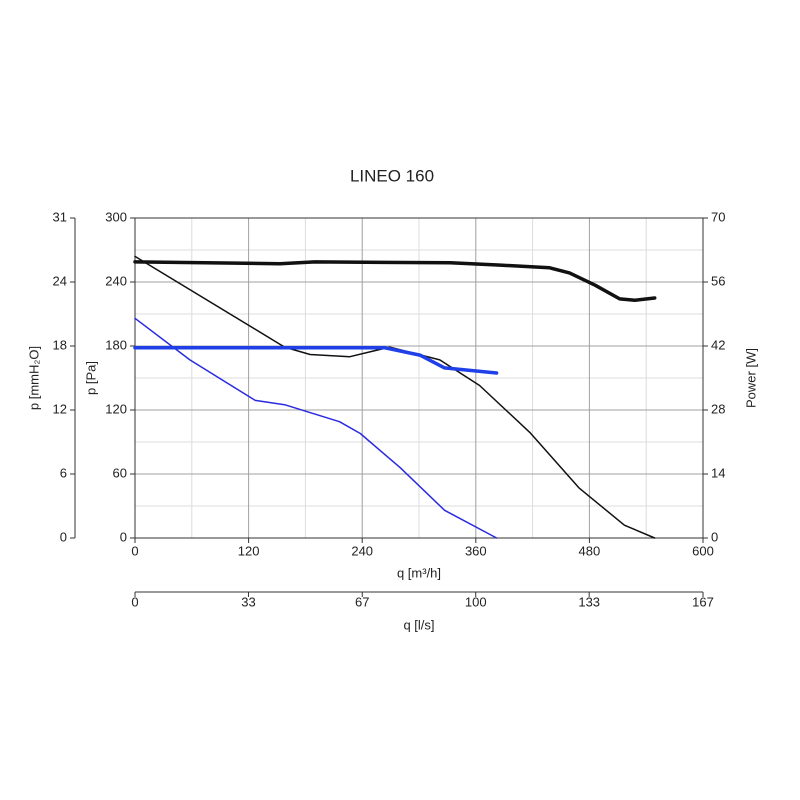 The width and height of the screenshot is (800, 800). Describe the element at coordinates (419, 572) in the screenshot. I see `x-axis-label: q [m³/h]` at that location.